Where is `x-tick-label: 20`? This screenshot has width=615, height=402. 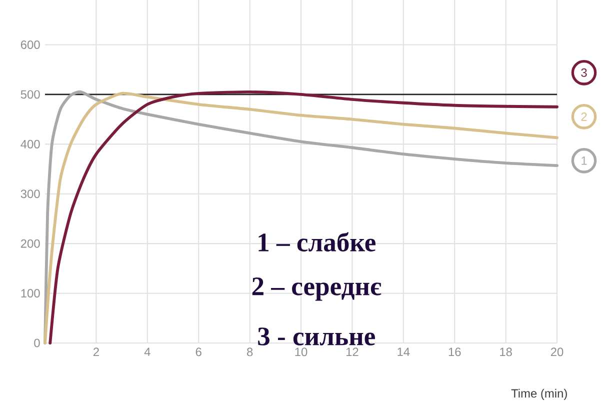
x-tick-label: 20 is located at coordinates (557, 352).